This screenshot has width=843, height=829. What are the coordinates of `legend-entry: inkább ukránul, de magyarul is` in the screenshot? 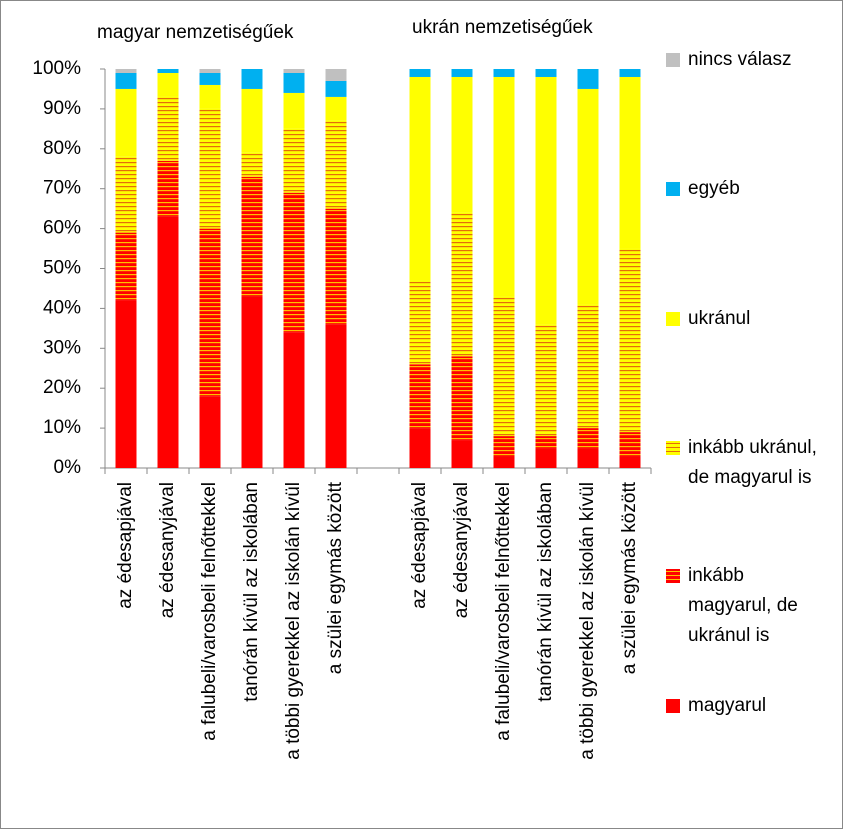 It's located at (747, 463).